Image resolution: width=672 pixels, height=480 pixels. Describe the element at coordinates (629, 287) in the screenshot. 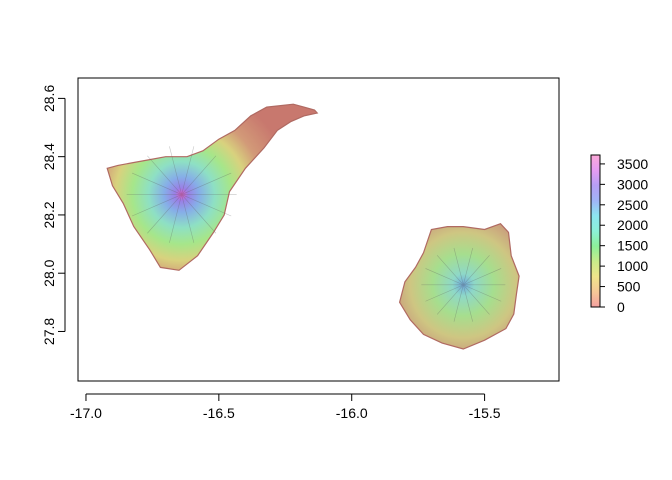

I see `legend-label: 500` at that location.